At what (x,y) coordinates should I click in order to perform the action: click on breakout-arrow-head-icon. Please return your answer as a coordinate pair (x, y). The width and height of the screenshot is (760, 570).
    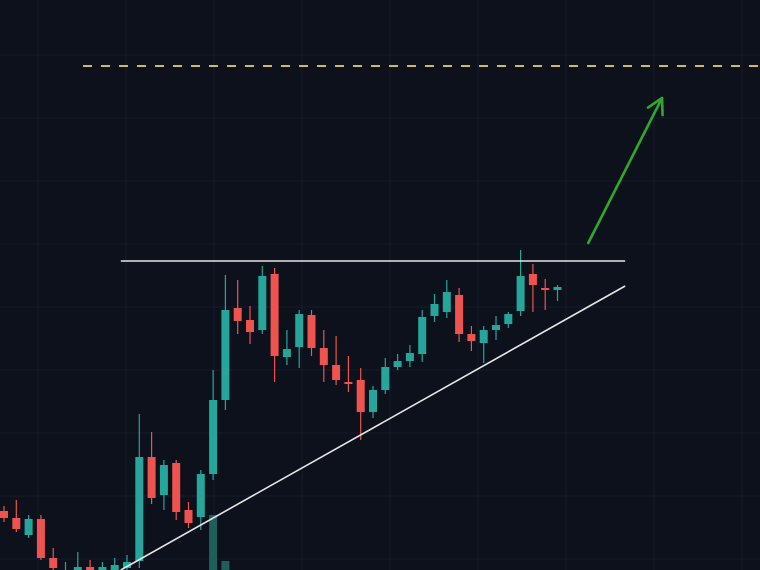
    Looking at the image, I should click on (655, 106).